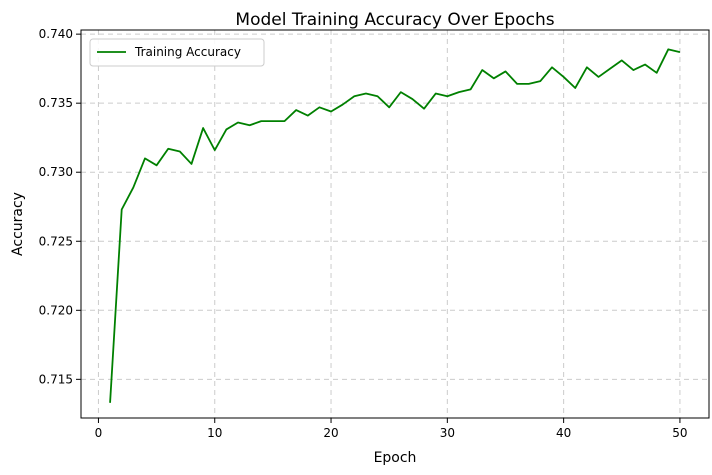 The width and height of the screenshot is (712, 475). Describe the element at coordinates (394, 20) in the screenshot. I see `chart-title: Model Training Accuracy Over Epochs` at that location.